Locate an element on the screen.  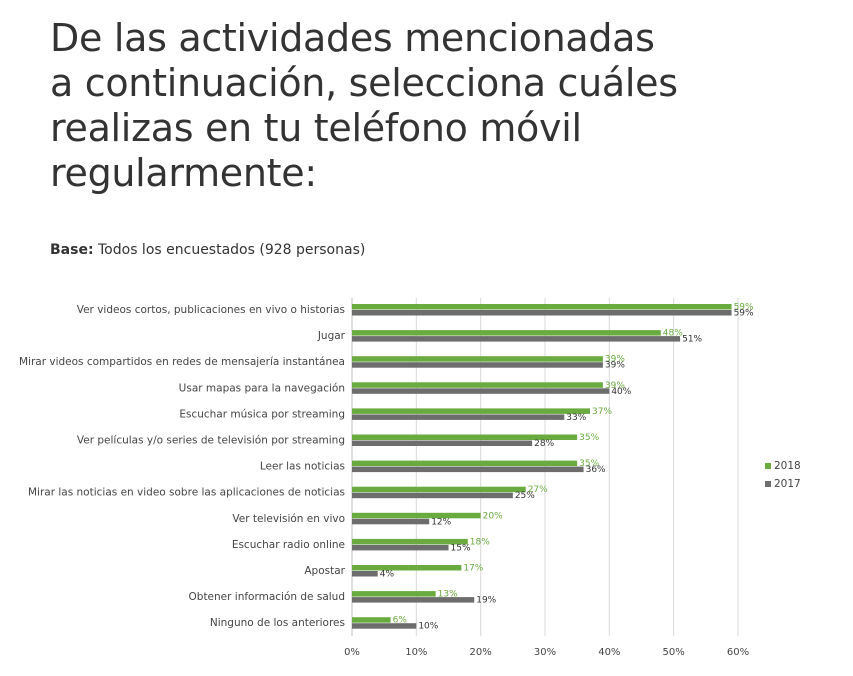
base-label: Base: is located at coordinates (72, 250).